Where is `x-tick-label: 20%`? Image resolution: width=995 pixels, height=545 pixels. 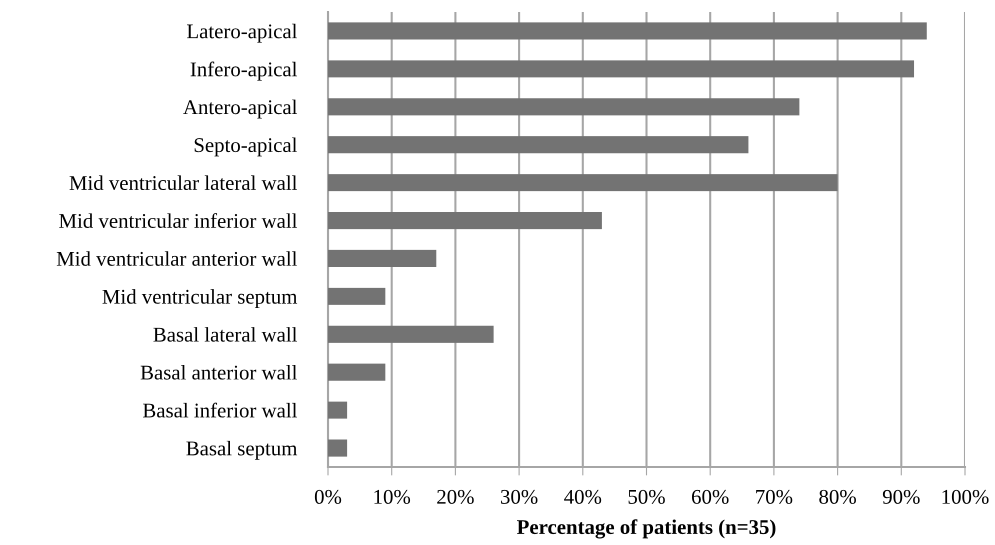
x-tick-label: 20% is located at coordinates (455, 497).